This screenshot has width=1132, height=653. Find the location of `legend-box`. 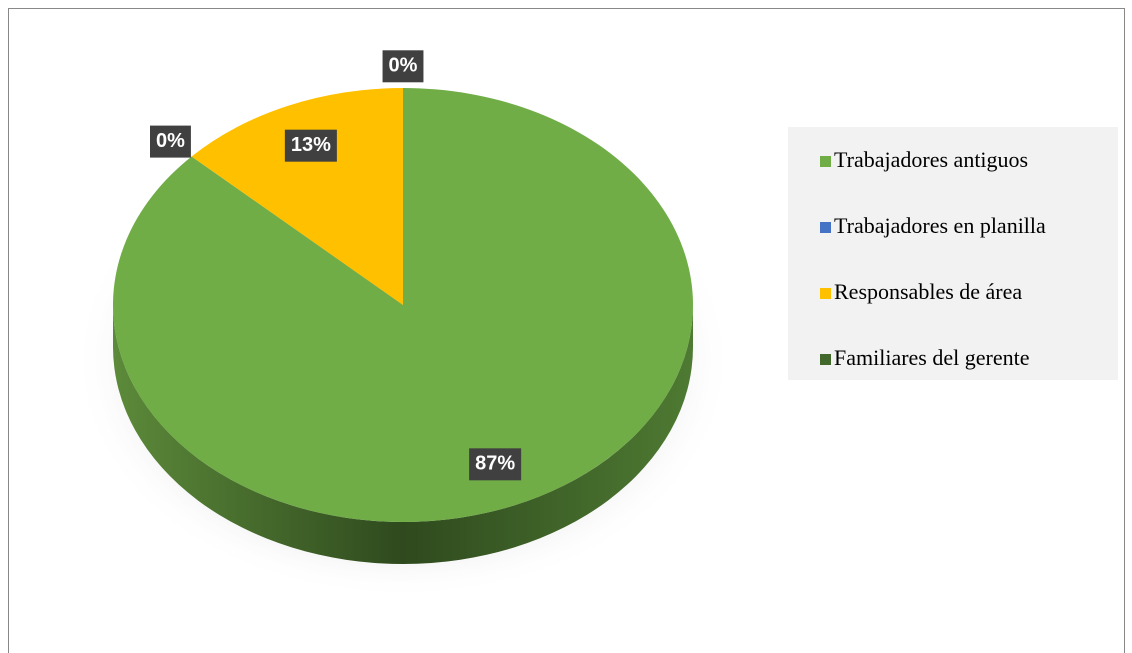

legend-box is located at coordinates (953, 253).